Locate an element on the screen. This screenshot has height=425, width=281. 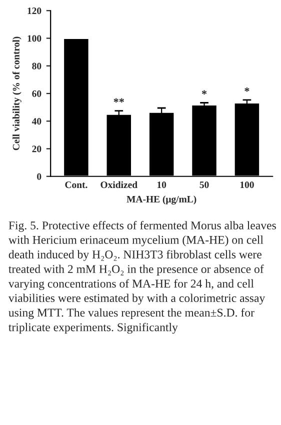
y-tick-label: 20 is located at coordinates (37, 149).